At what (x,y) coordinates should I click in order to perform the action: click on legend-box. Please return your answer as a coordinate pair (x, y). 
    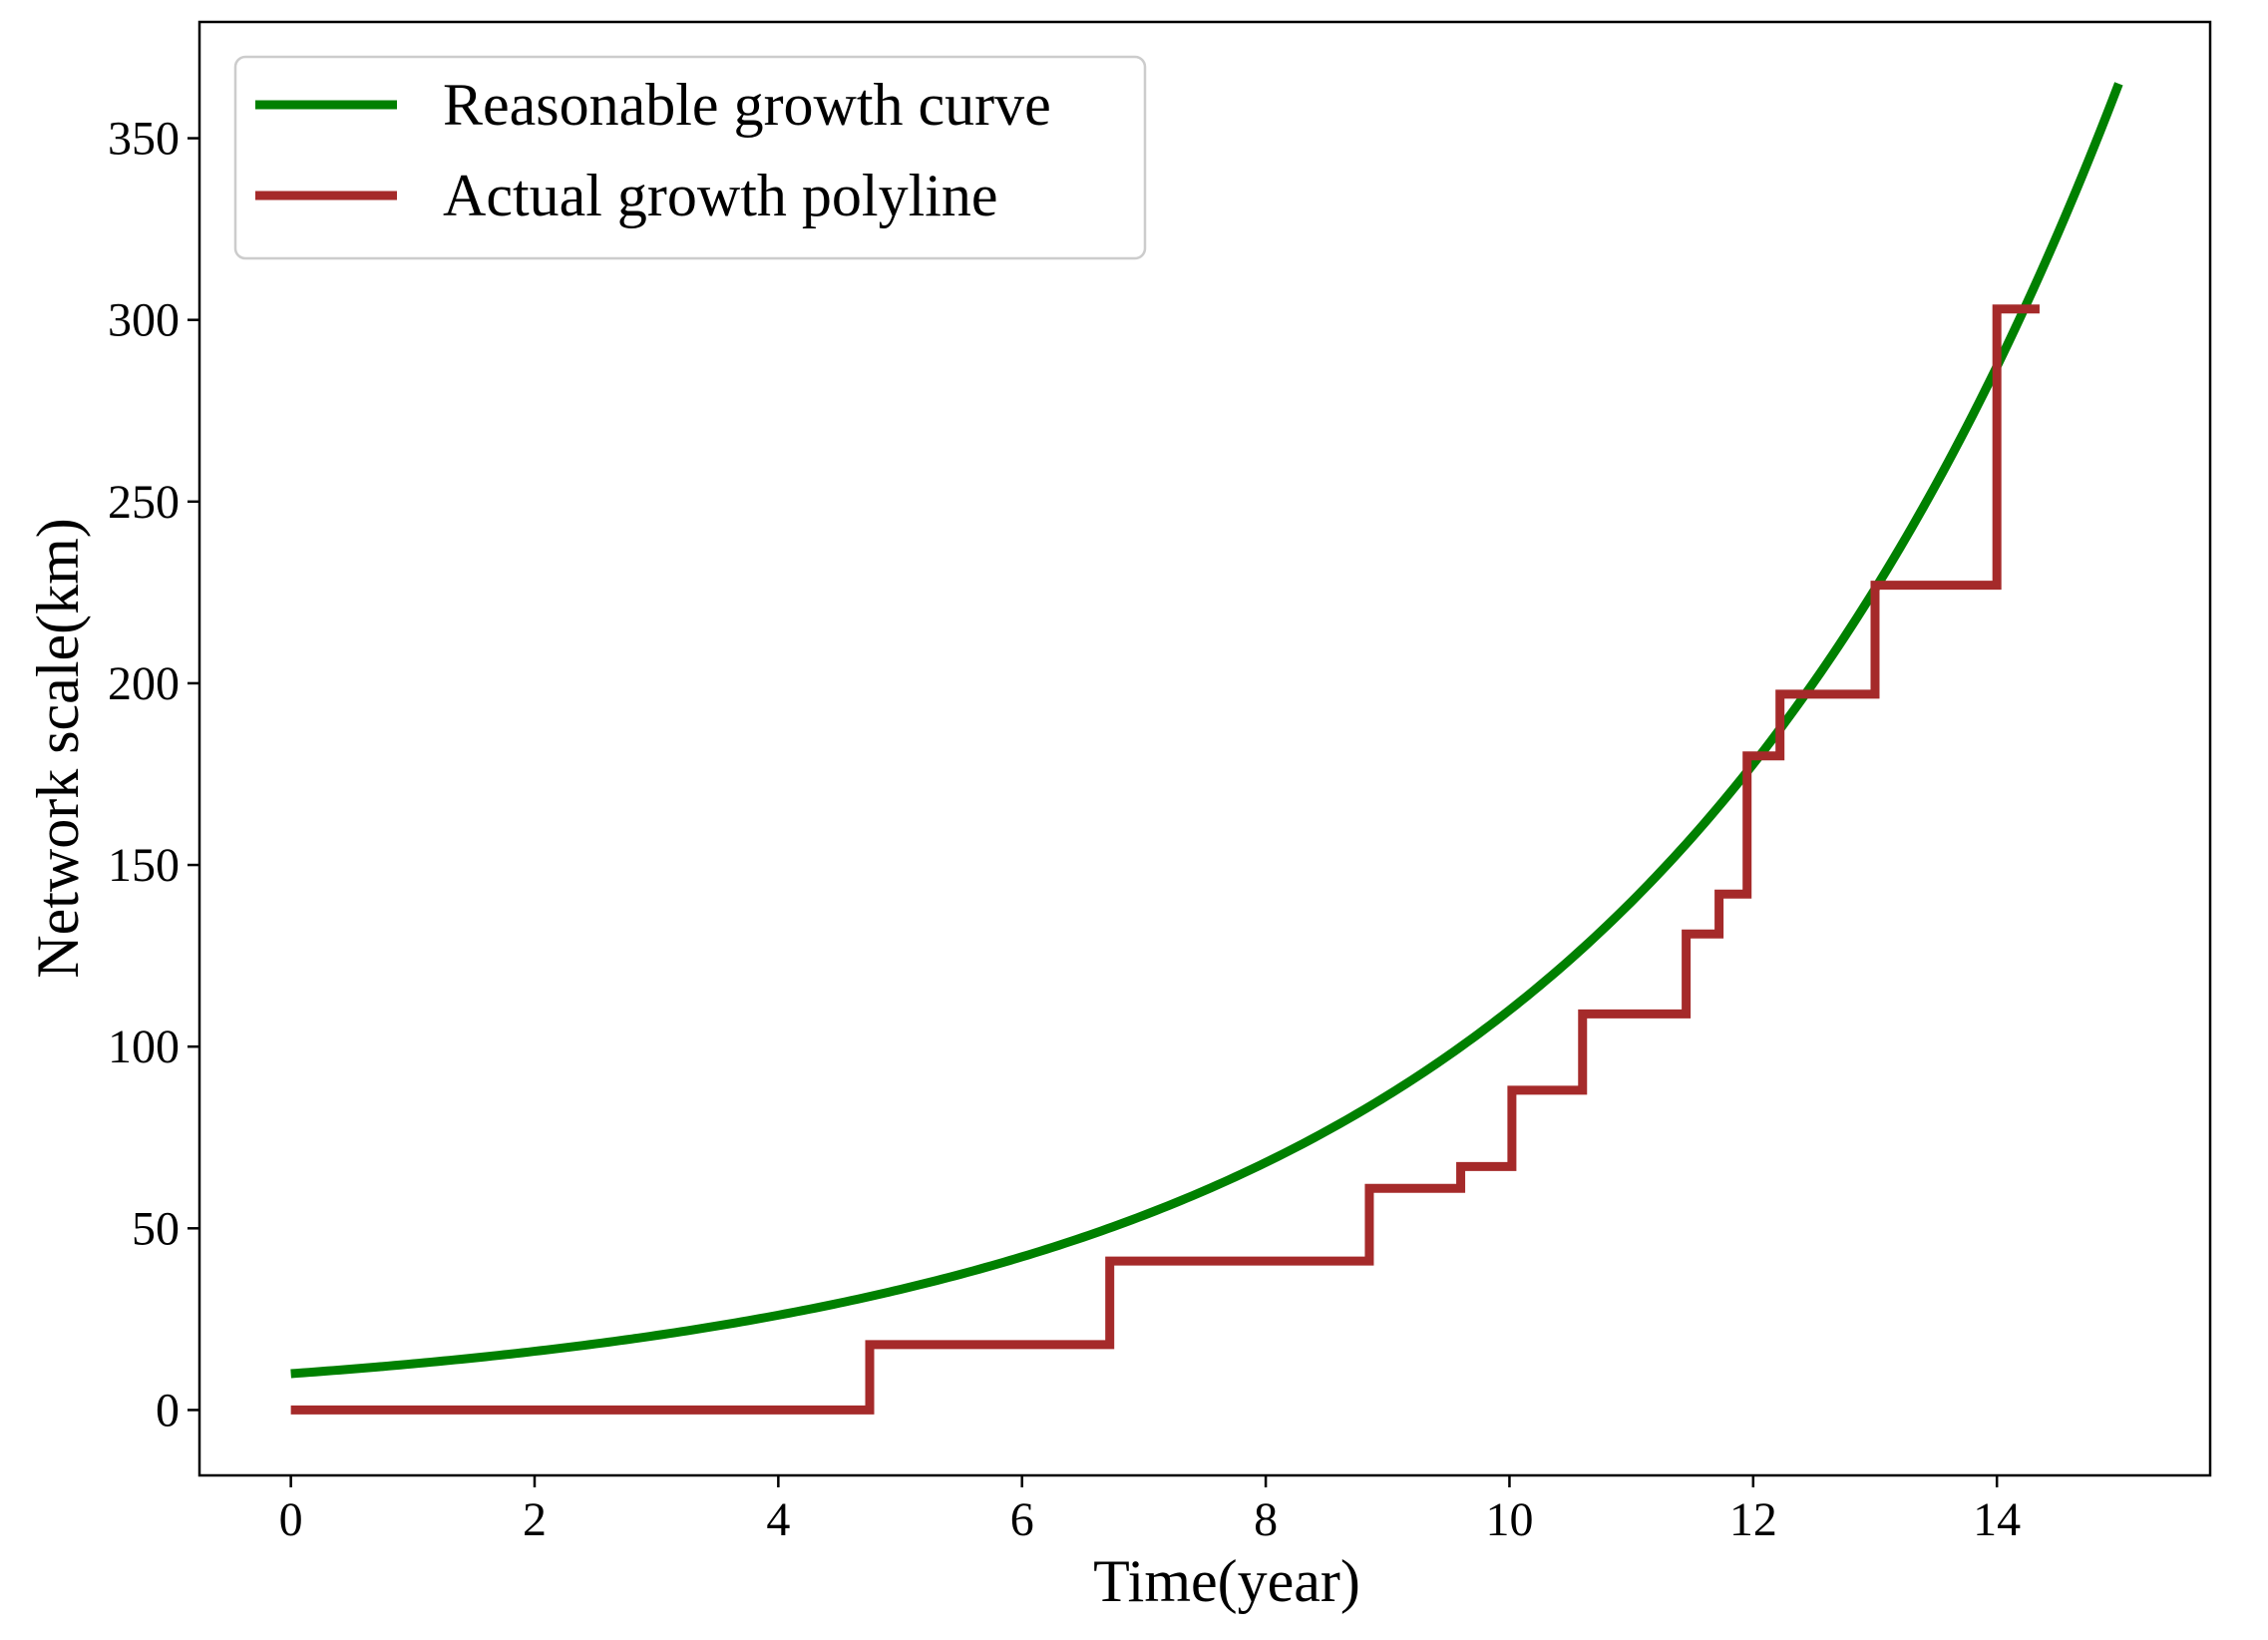
    Looking at the image, I should click on (690, 157).